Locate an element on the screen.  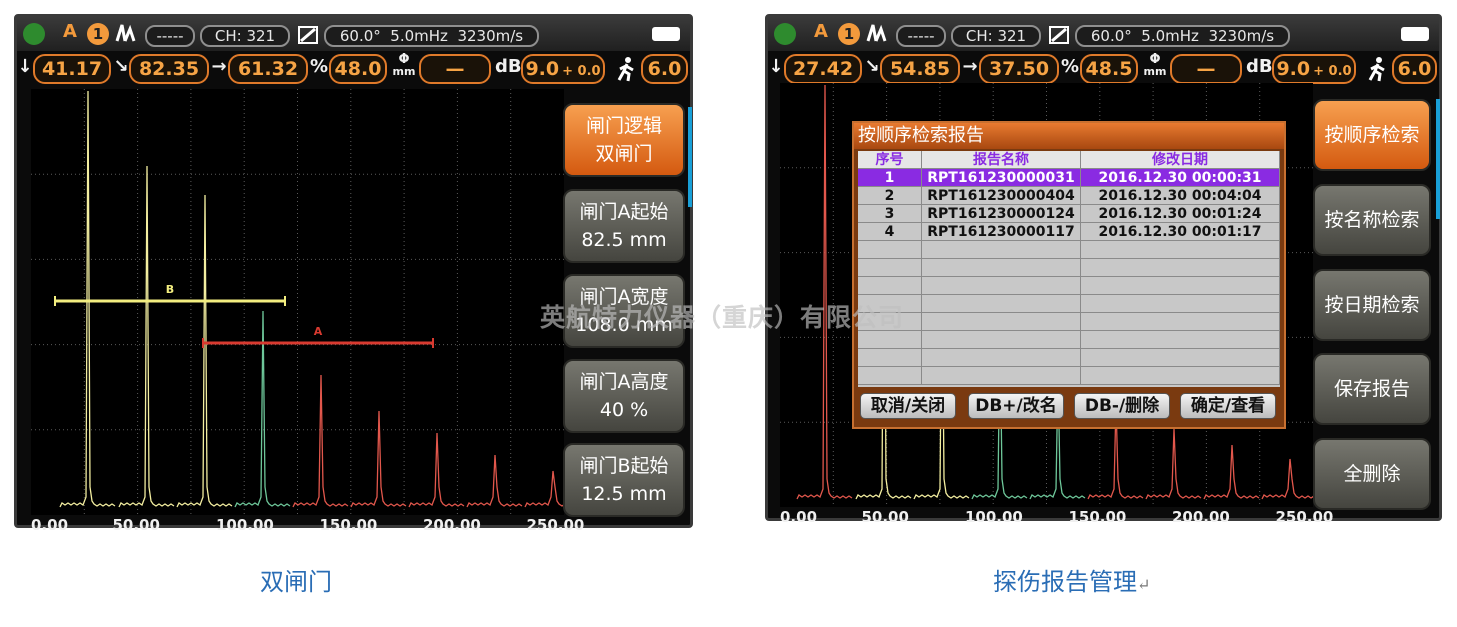
depth-value: 41.17 is located at coordinates (72, 69).